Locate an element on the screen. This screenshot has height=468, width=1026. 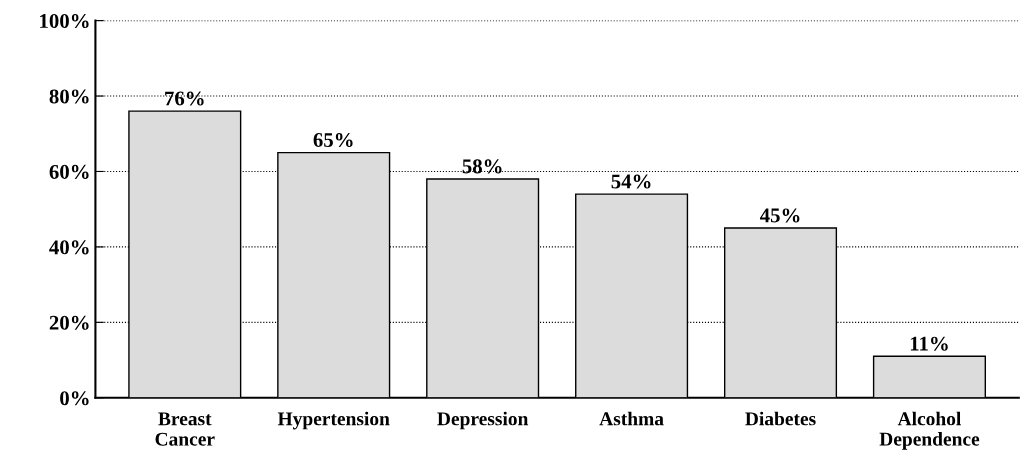
data-label: 45% is located at coordinates (779, 215).